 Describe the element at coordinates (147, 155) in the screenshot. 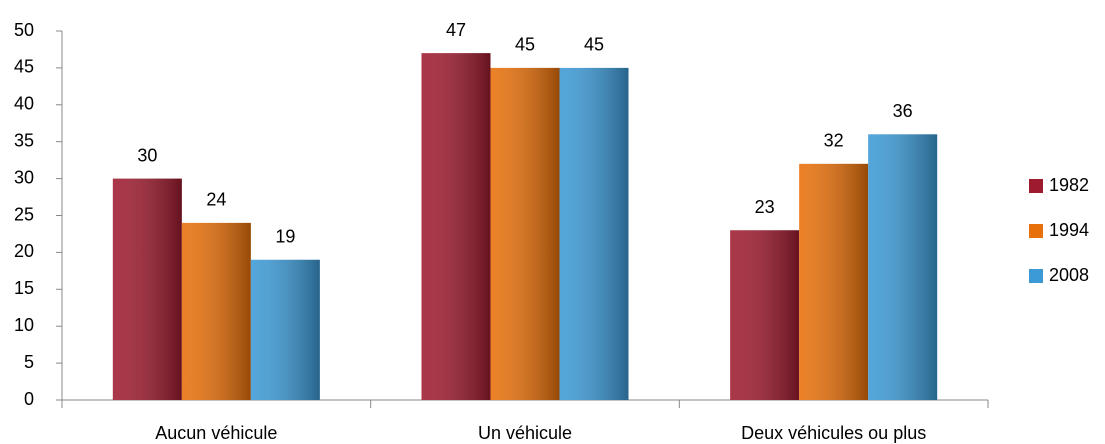

I see `data-label: 30` at that location.